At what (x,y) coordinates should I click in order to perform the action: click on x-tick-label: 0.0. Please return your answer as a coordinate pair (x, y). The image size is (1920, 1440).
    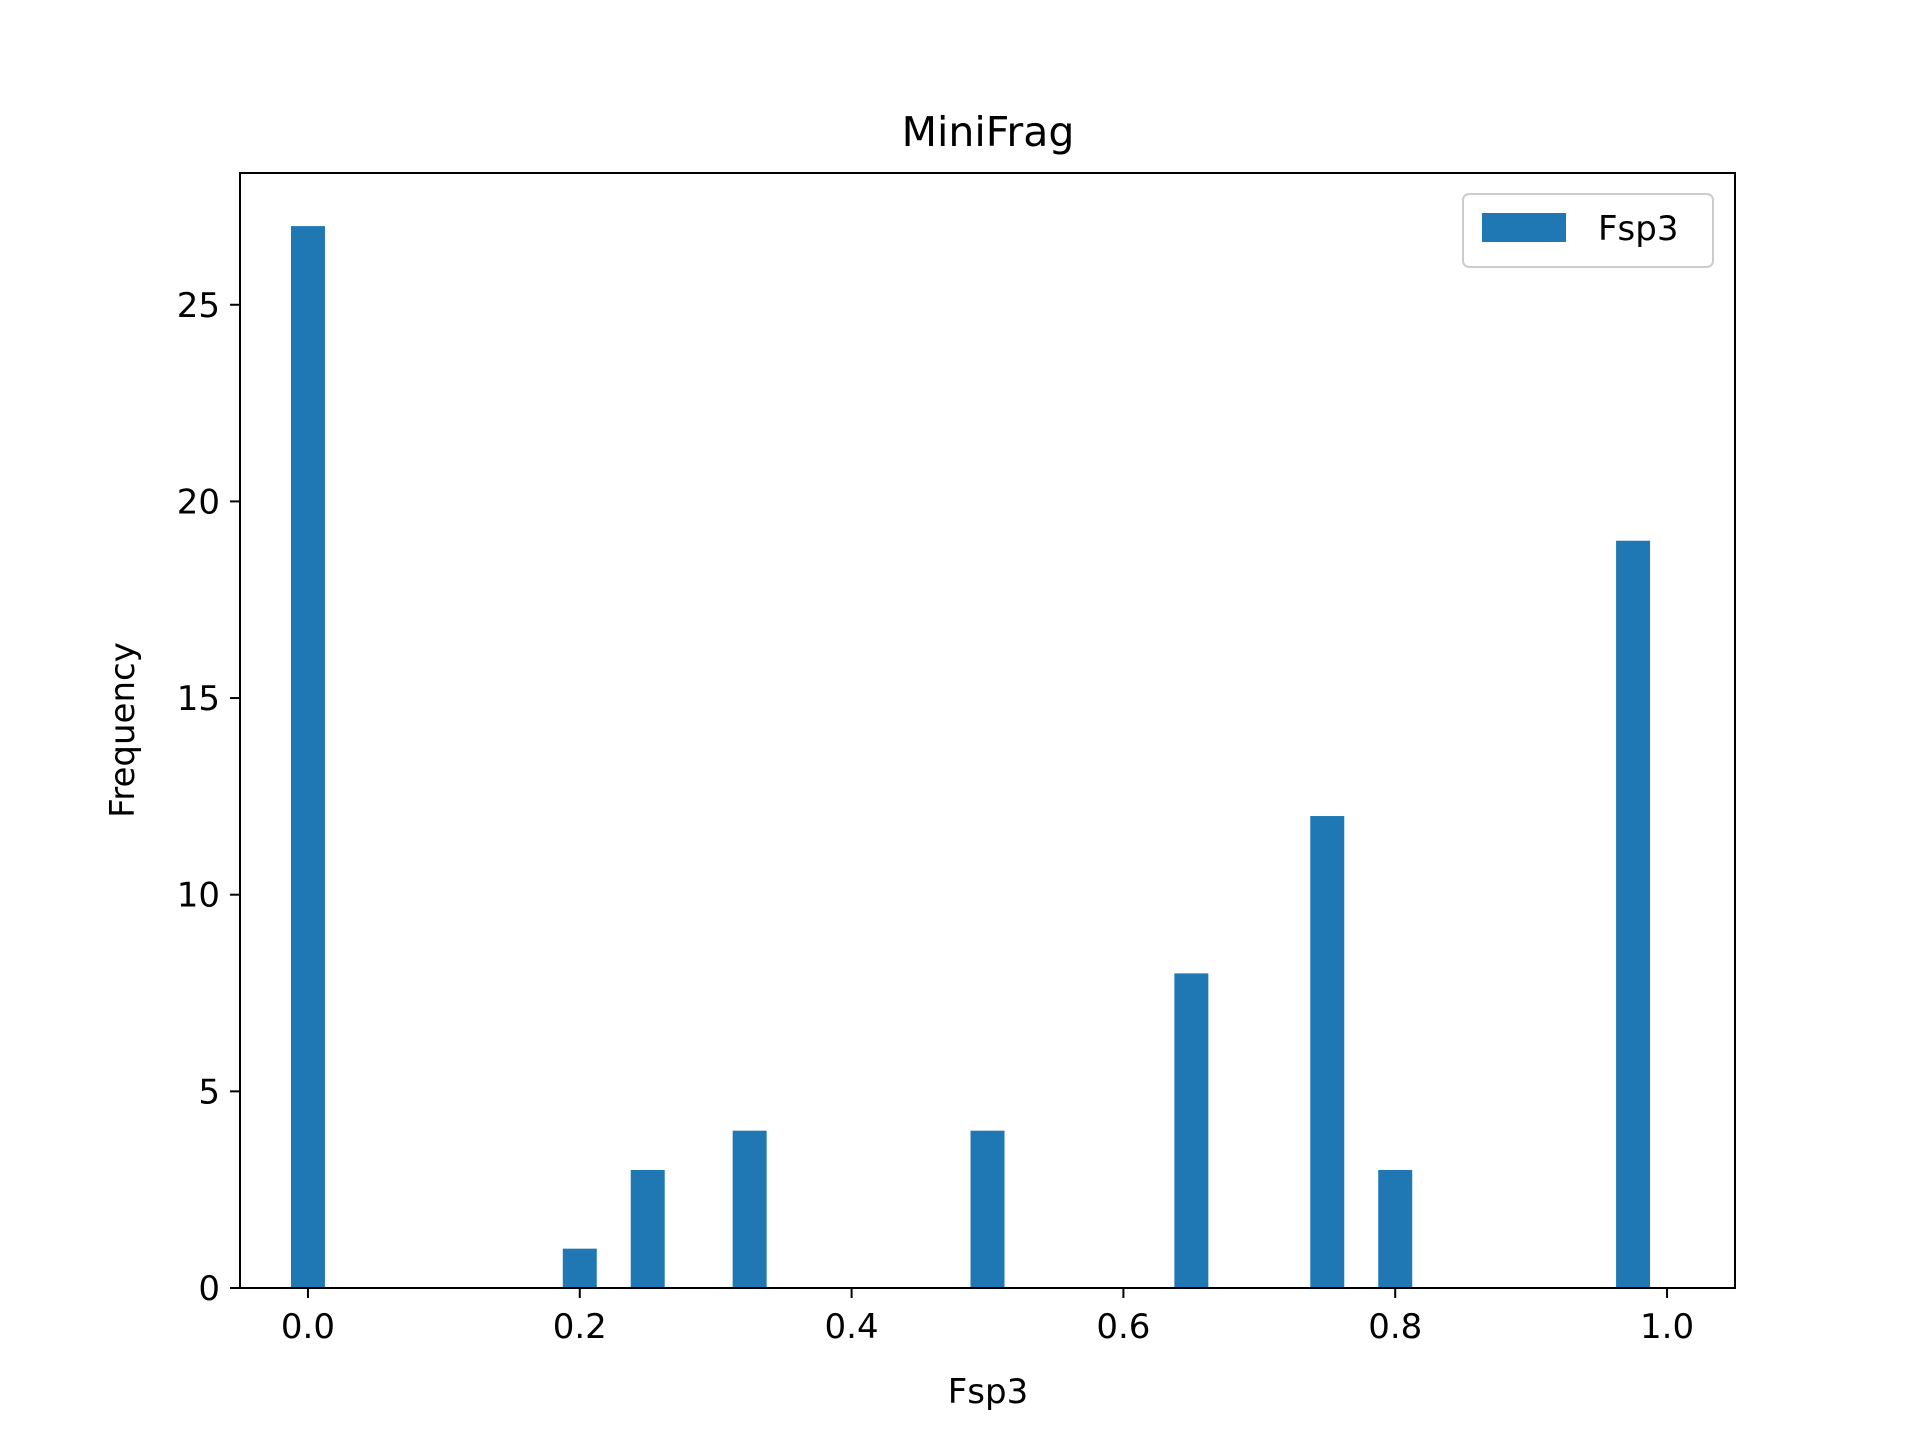
    Looking at the image, I should click on (308, 1327).